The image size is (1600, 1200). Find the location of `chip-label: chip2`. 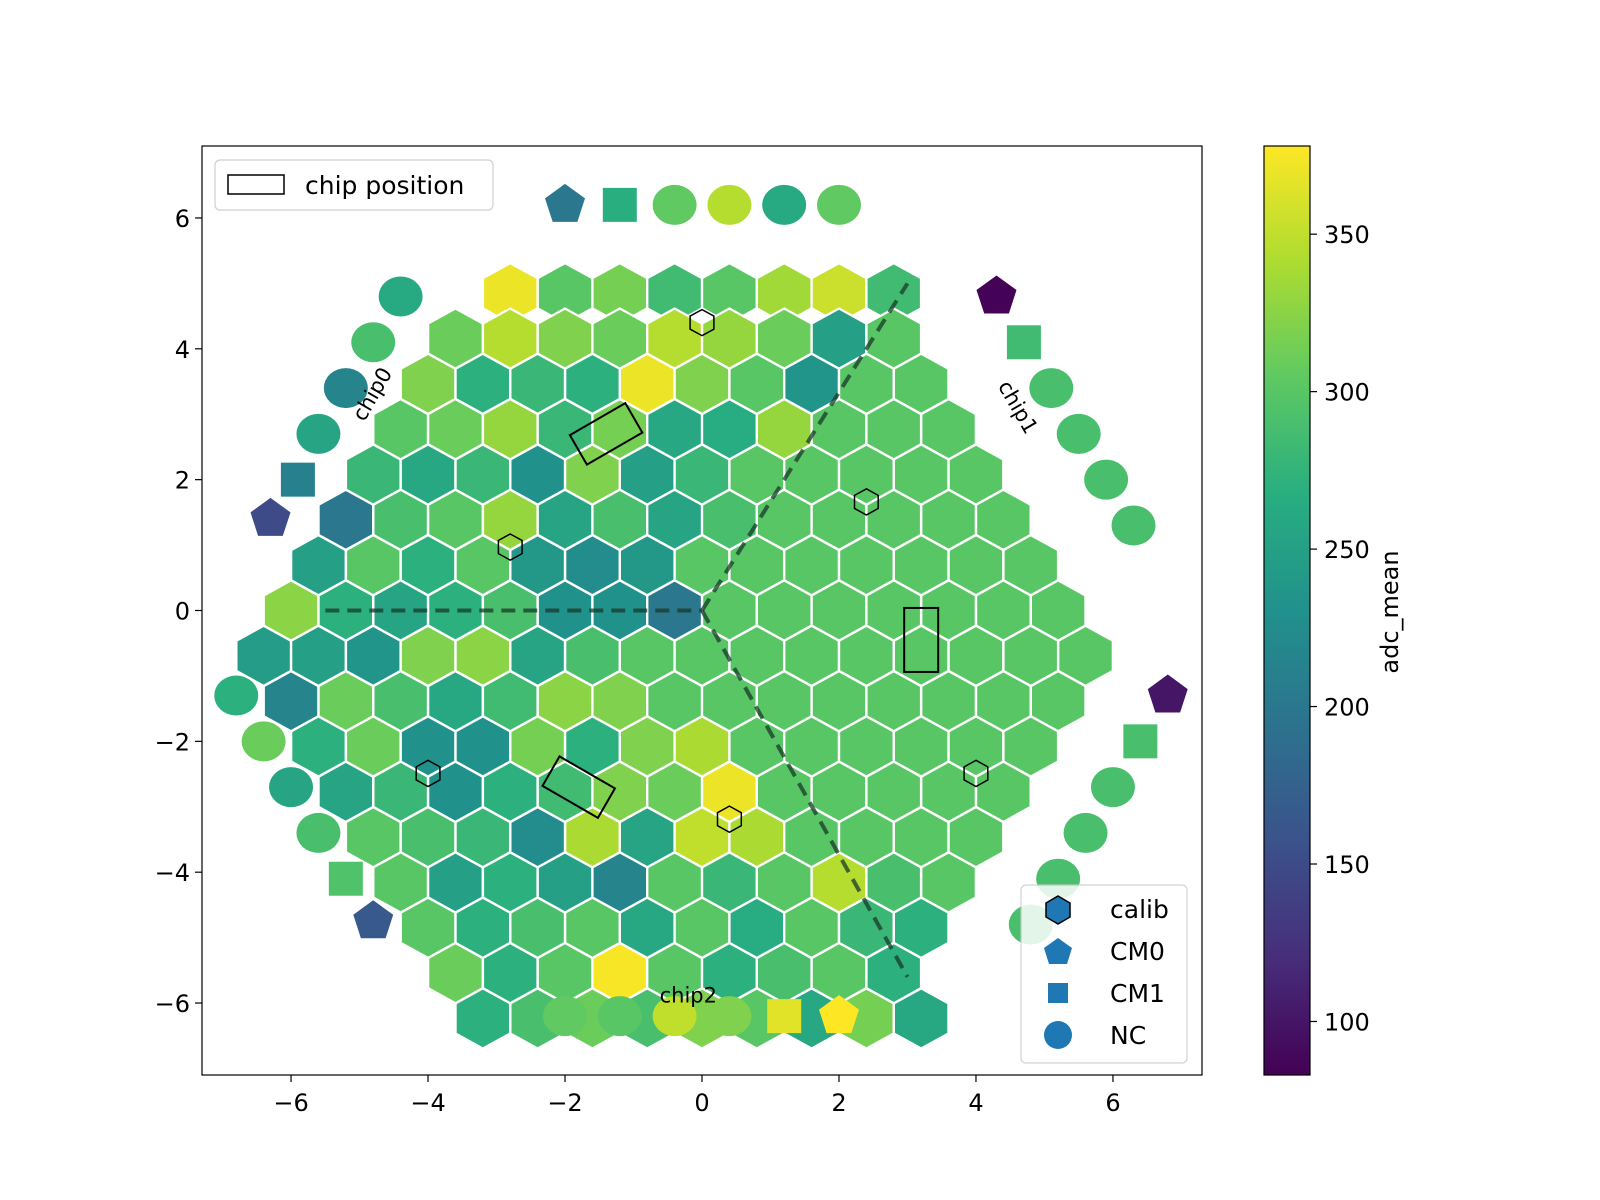

chip-label: chip2 is located at coordinates (688, 995).